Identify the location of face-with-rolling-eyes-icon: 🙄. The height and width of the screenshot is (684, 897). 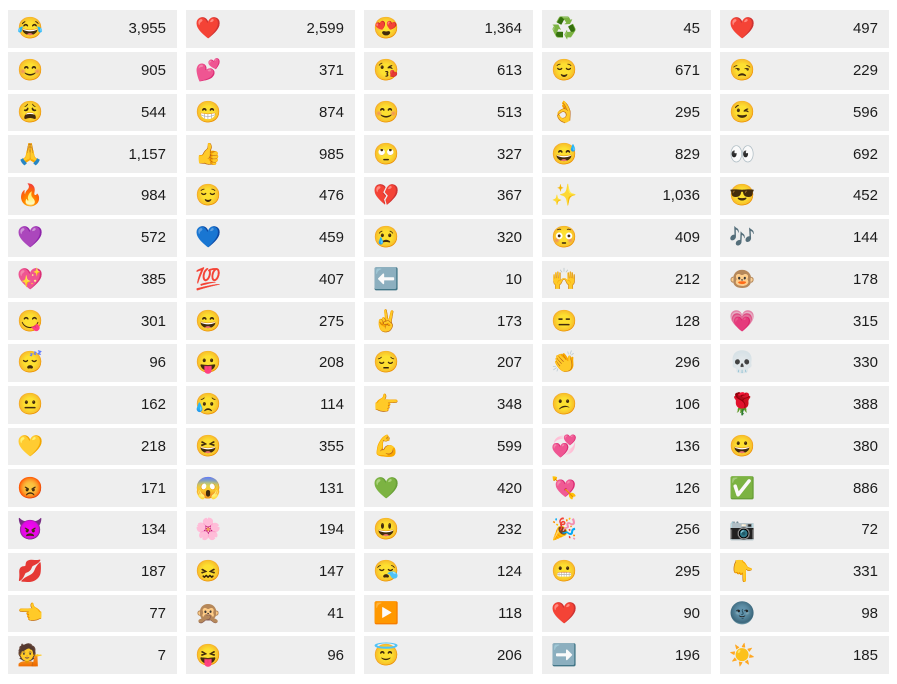
(386, 154).